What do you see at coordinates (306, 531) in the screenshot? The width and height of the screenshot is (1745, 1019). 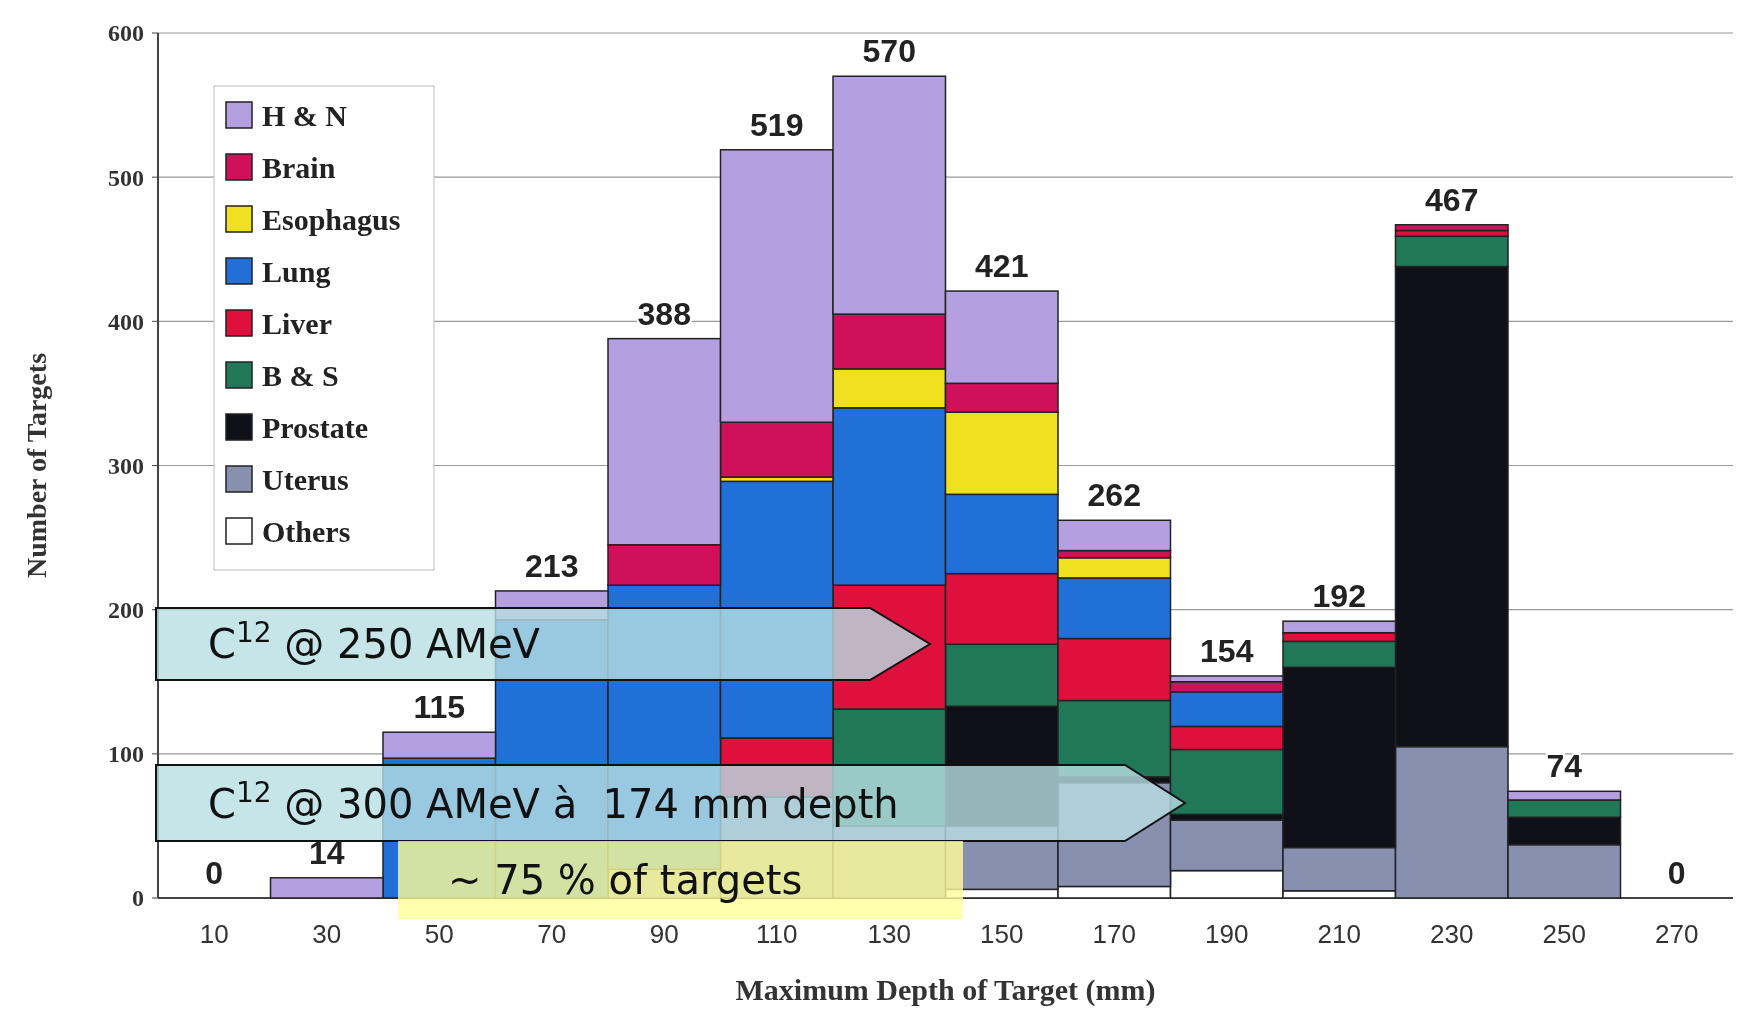 I see `legend-label: Others` at bounding box center [306, 531].